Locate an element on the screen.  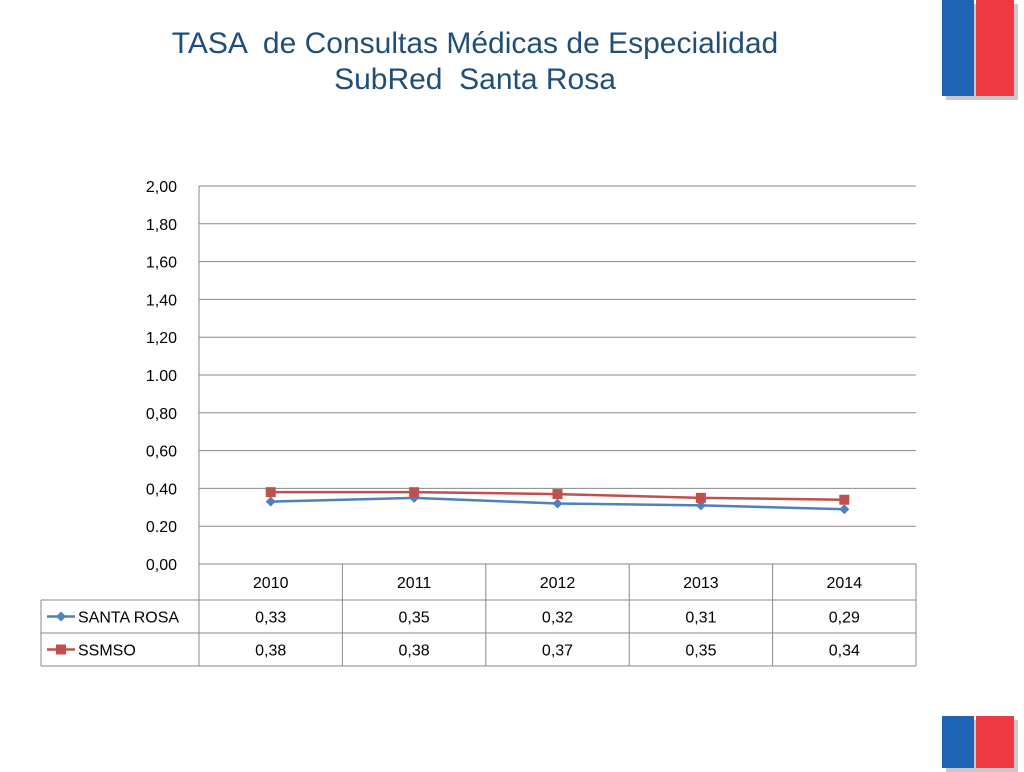
title-line-2: SubRed Santa Rosa is located at coordinates (475, 79).